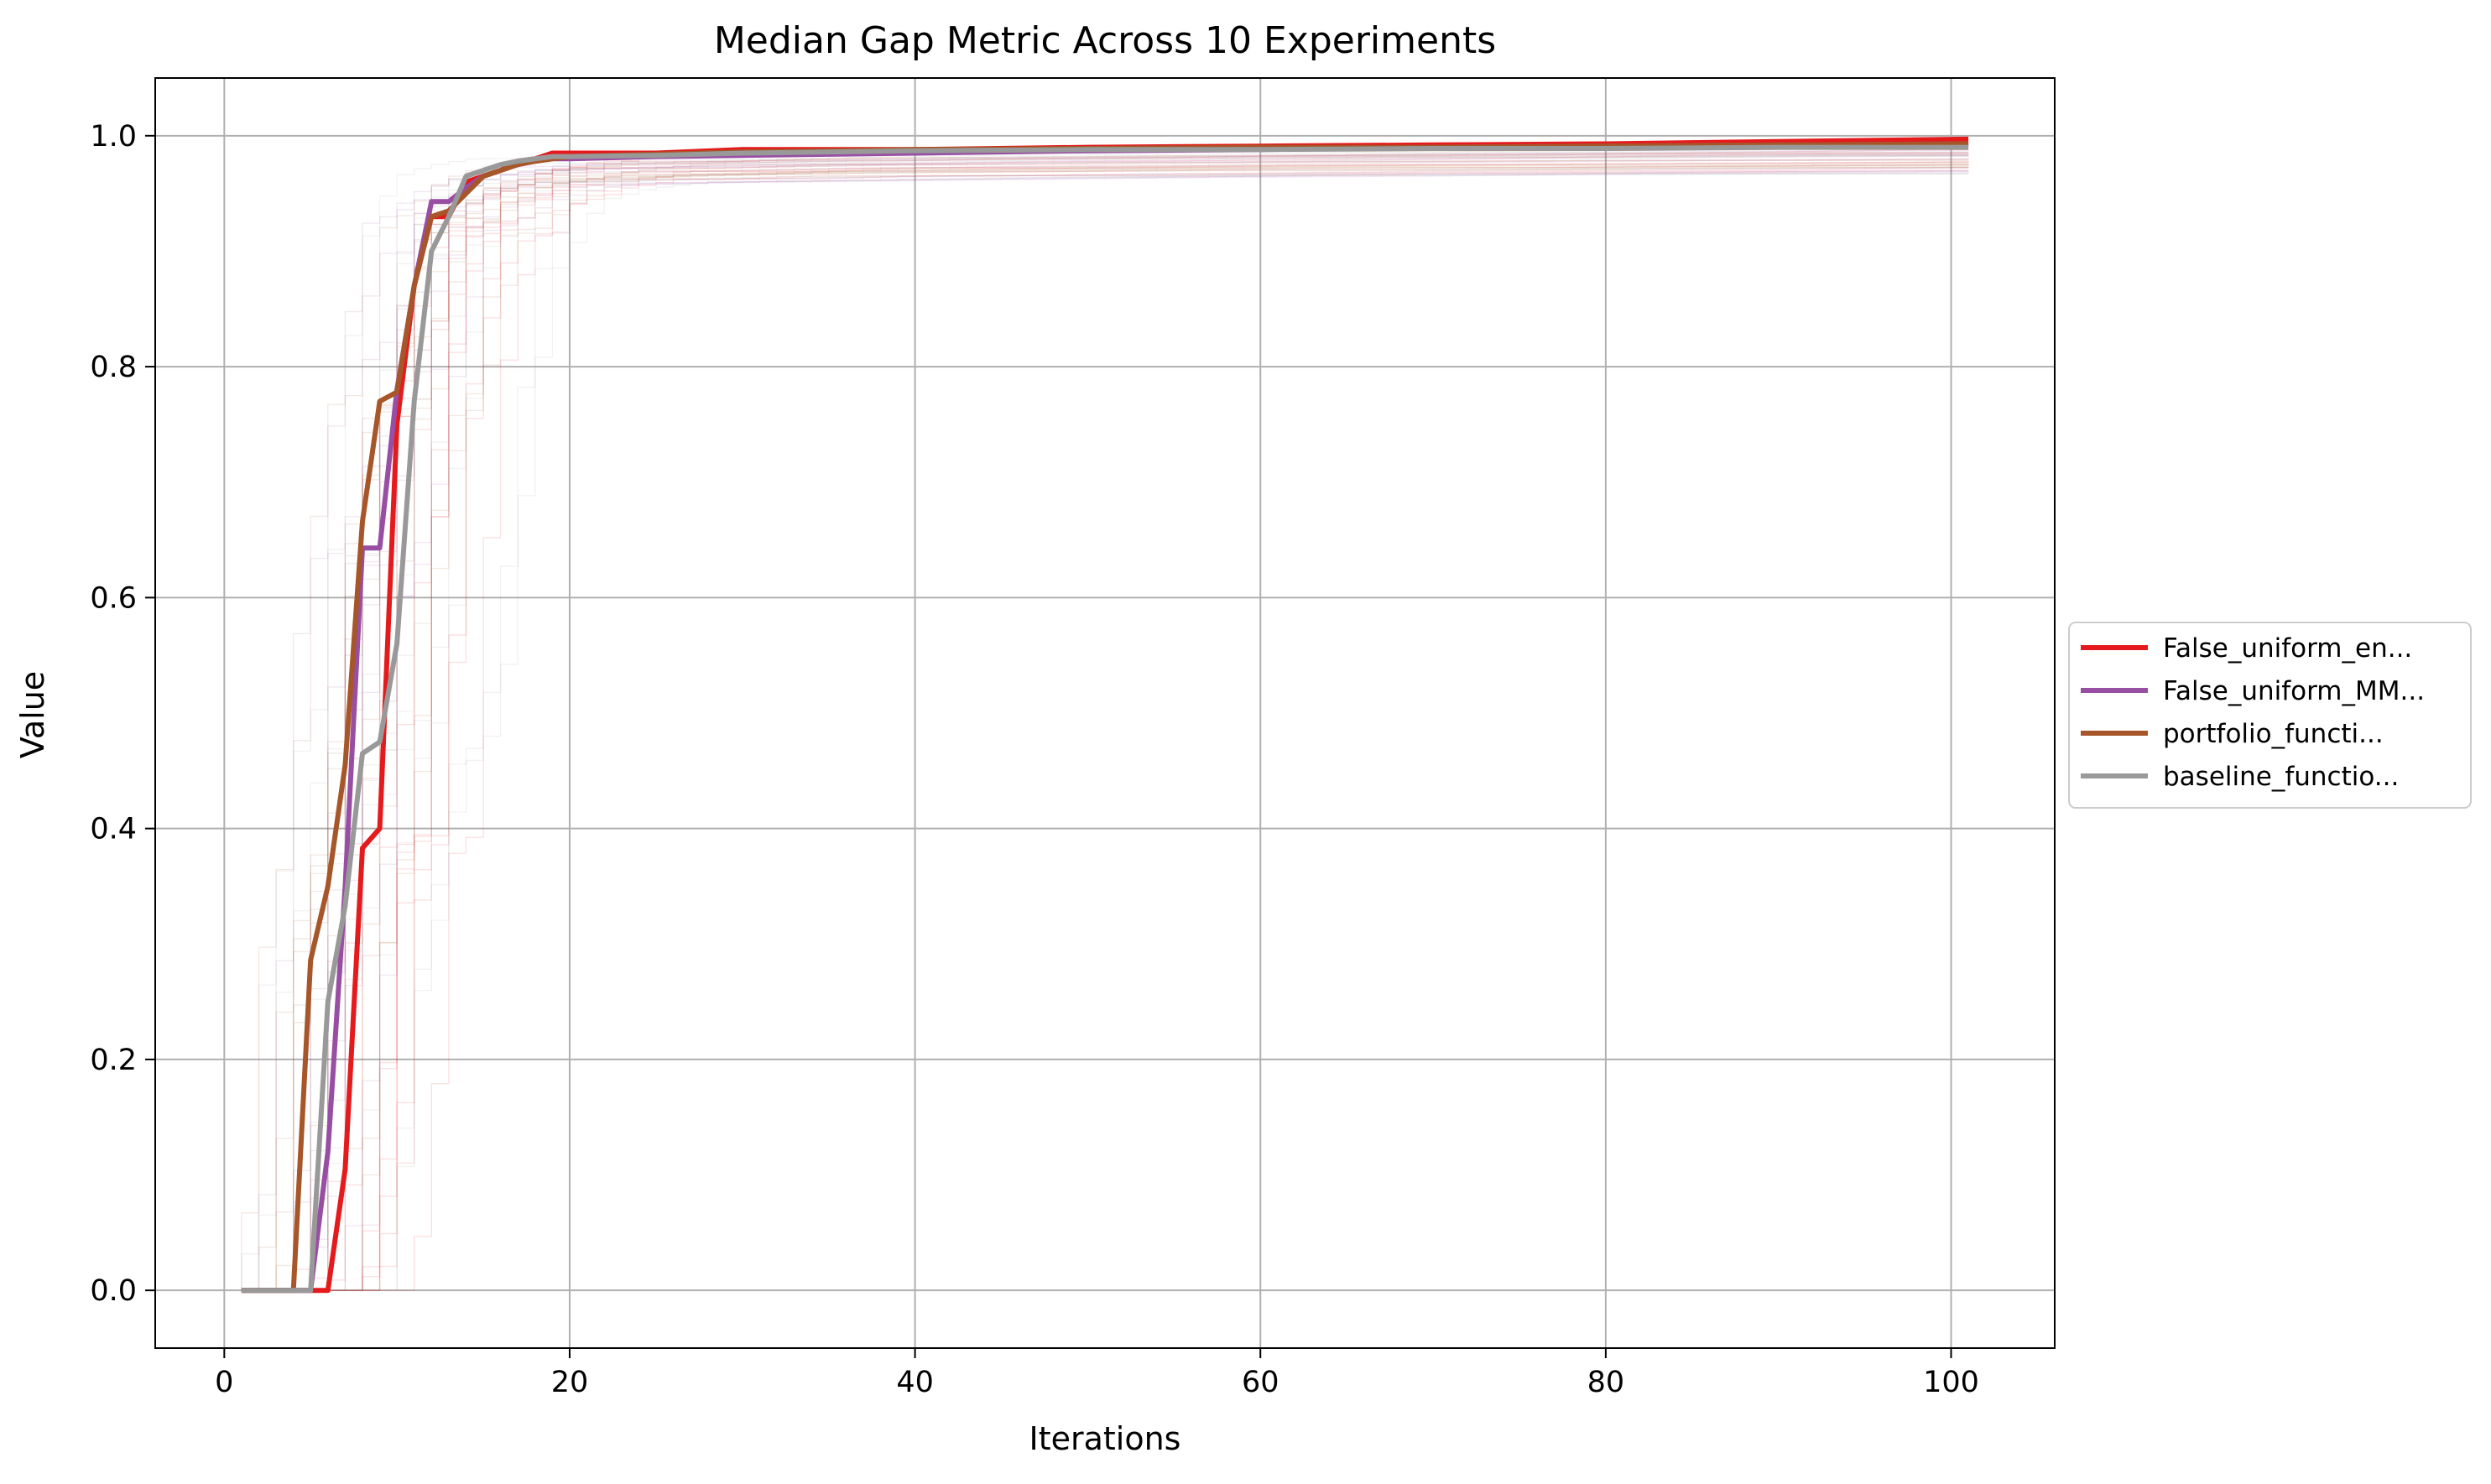 The height and width of the screenshot is (1484, 2491). I want to click on x-axis-label: Iterations, so click(1105, 1438).